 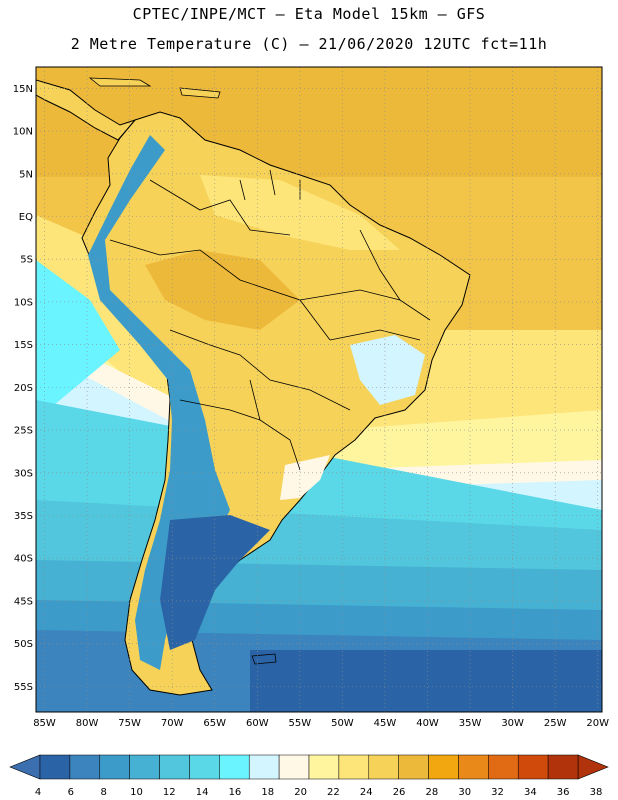 I want to click on colorbar-label: 38, so click(x=596, y=792).